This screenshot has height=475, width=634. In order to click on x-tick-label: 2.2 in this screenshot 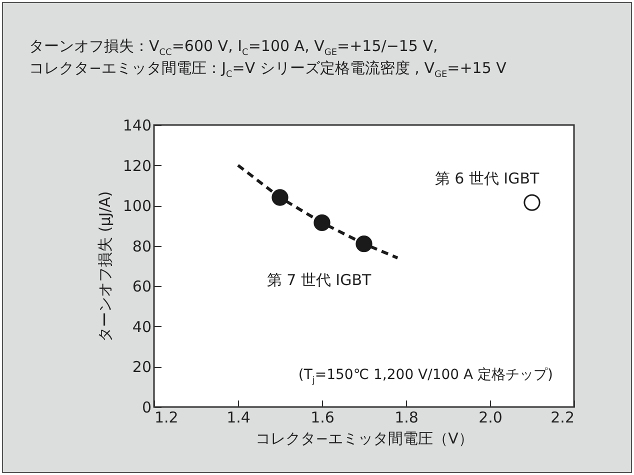, I will do `click(562, 417)`.